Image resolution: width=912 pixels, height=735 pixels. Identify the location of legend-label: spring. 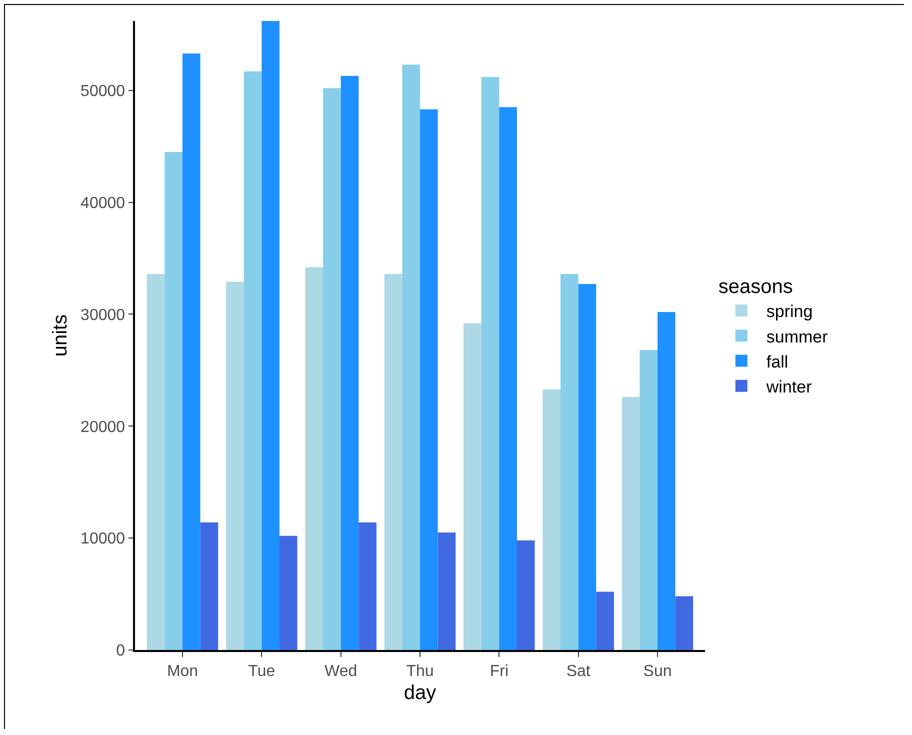
(789, 312).